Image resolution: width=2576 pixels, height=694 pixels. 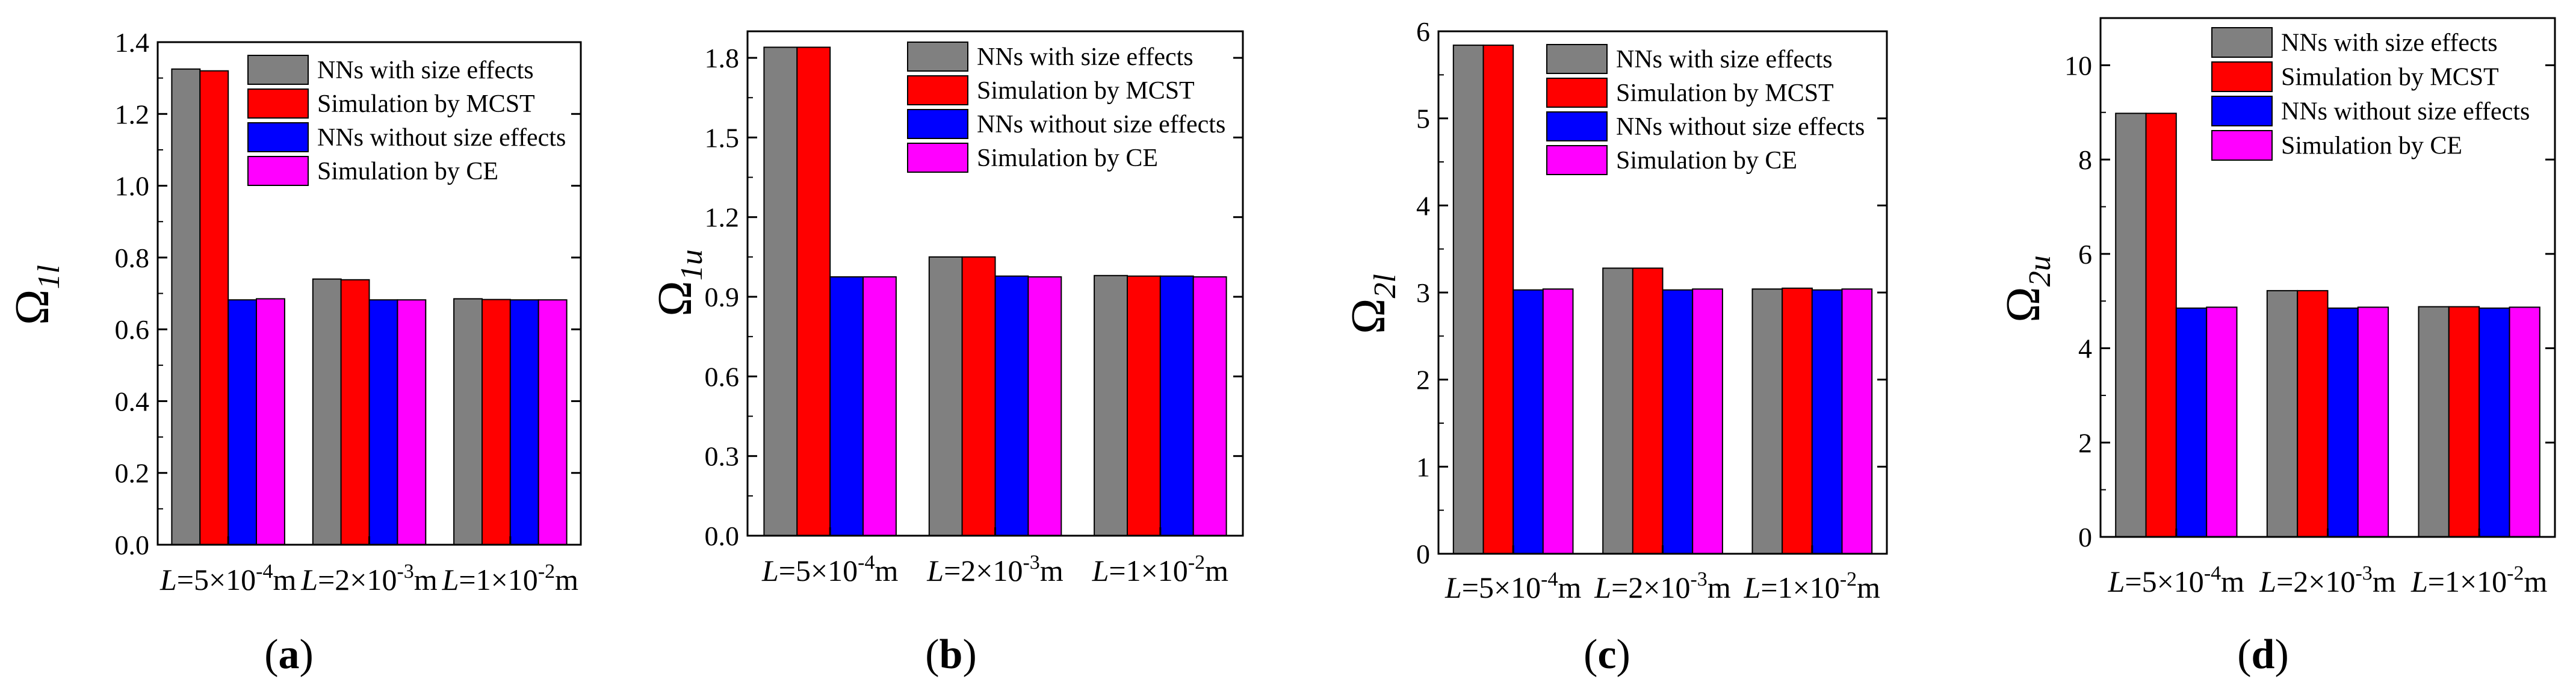 I want to click on y-tick-label-d: 10, so click(x=2078, y=65).